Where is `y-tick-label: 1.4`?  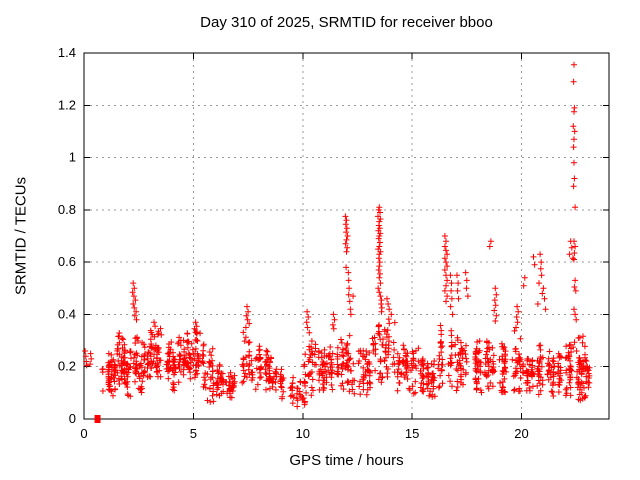 y-tick-label: 1.4 is located at coordinates (67, 52).